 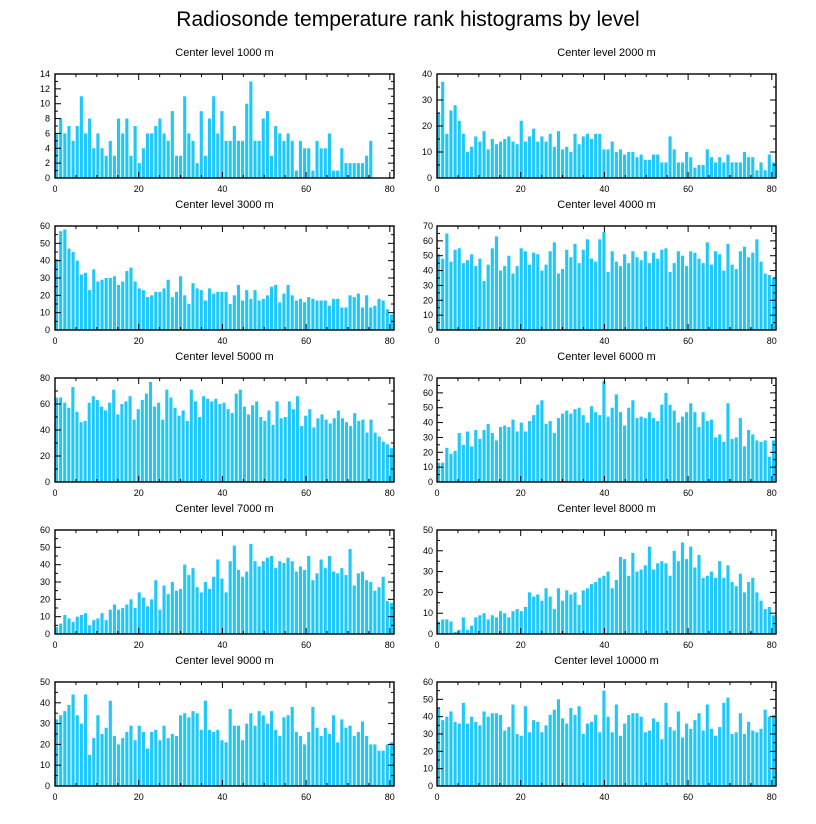 I want to click on y-tick-label: 4, so click(x=47, y=148).